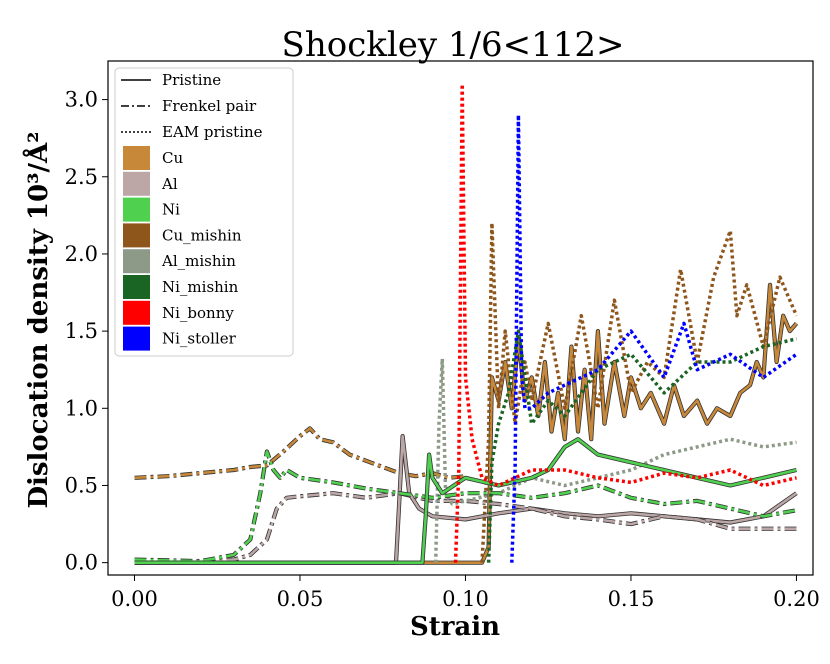 The image size is (830, 664). Describe the element at coordinates (199, 339) in the screenshot. I see `legend-material-label: Ni_stoller` at that location.